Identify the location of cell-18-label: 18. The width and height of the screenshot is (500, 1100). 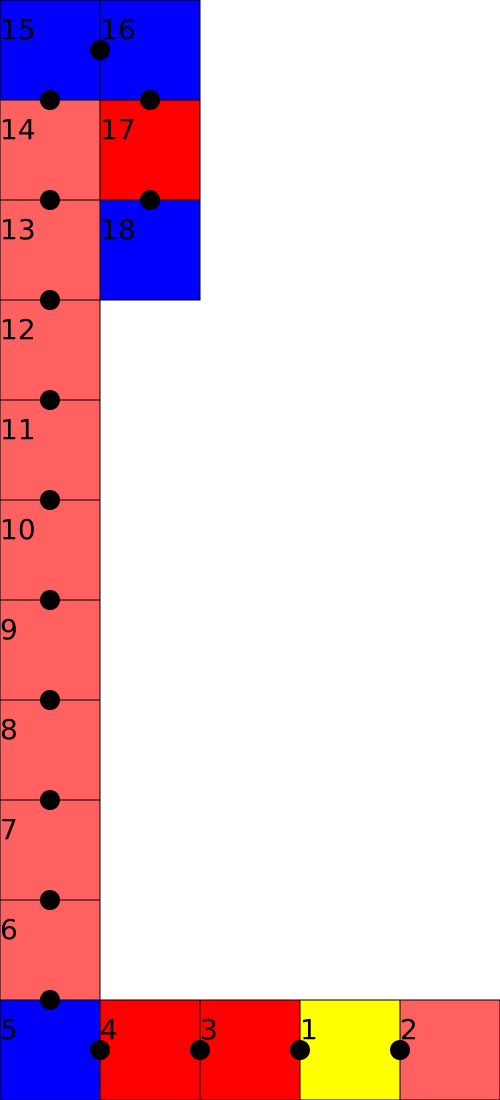
(118, 229).